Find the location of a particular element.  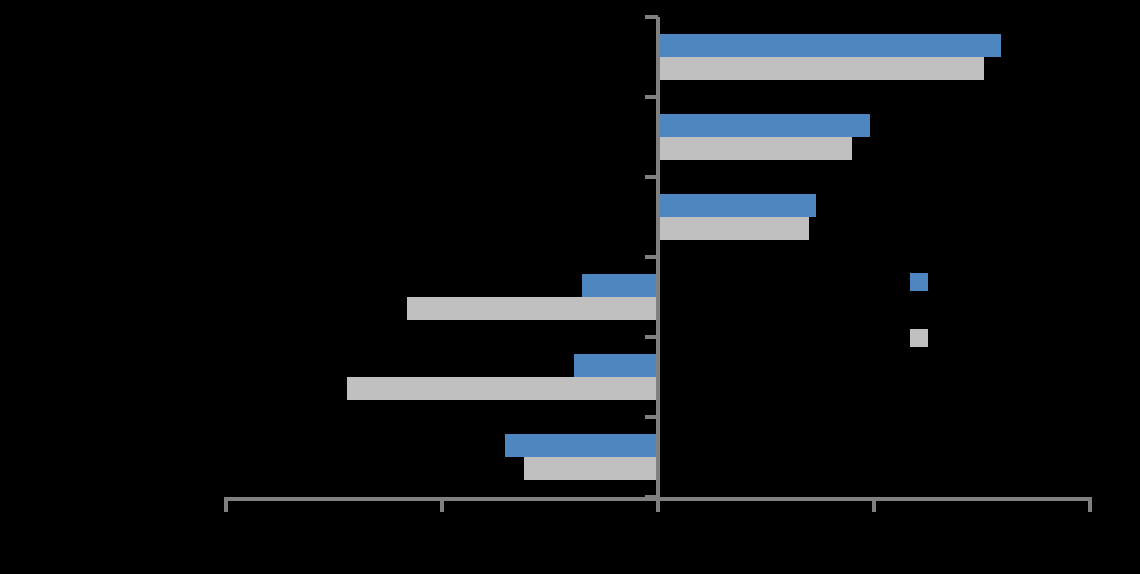

x-tick--1 is located at coordinates (442, 504).